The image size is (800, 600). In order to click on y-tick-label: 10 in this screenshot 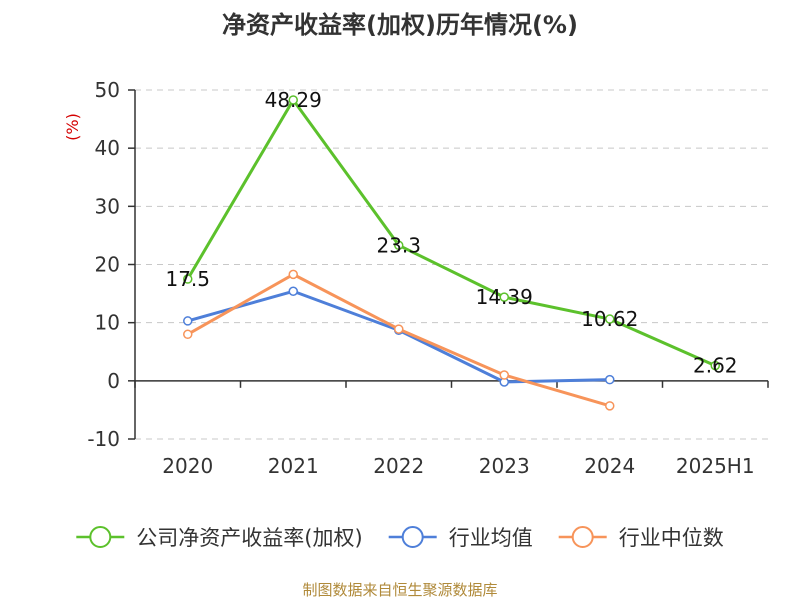, I will do `click(107, 323)`.